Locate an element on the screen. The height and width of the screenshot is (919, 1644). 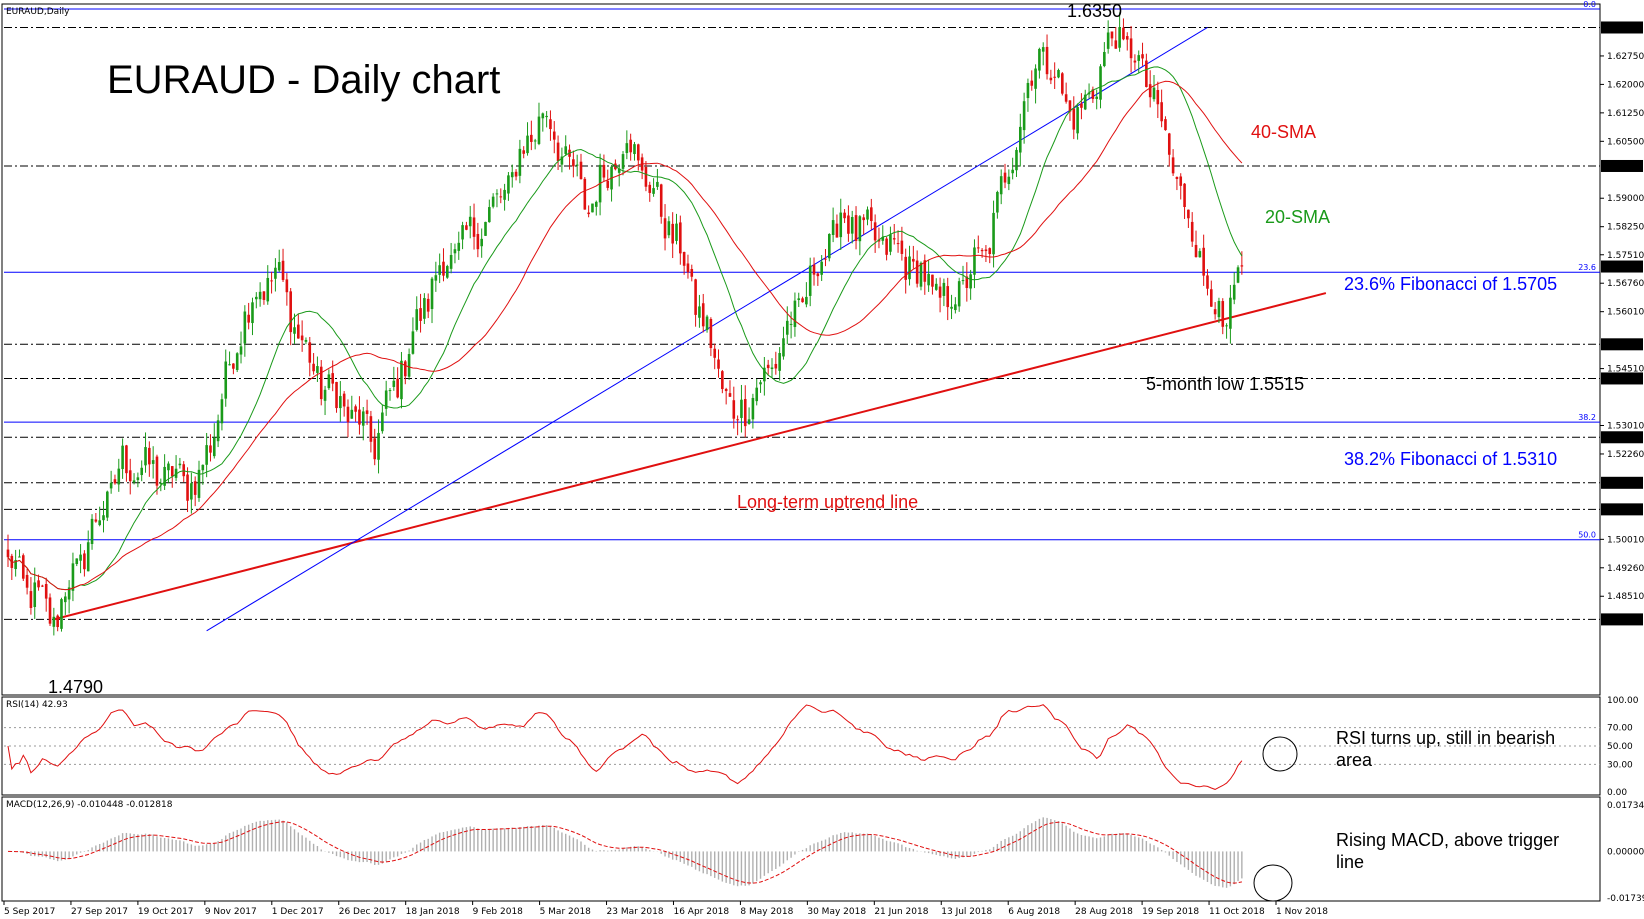
price-box-label: 1.57200 is located at coordinates (1624, 268).